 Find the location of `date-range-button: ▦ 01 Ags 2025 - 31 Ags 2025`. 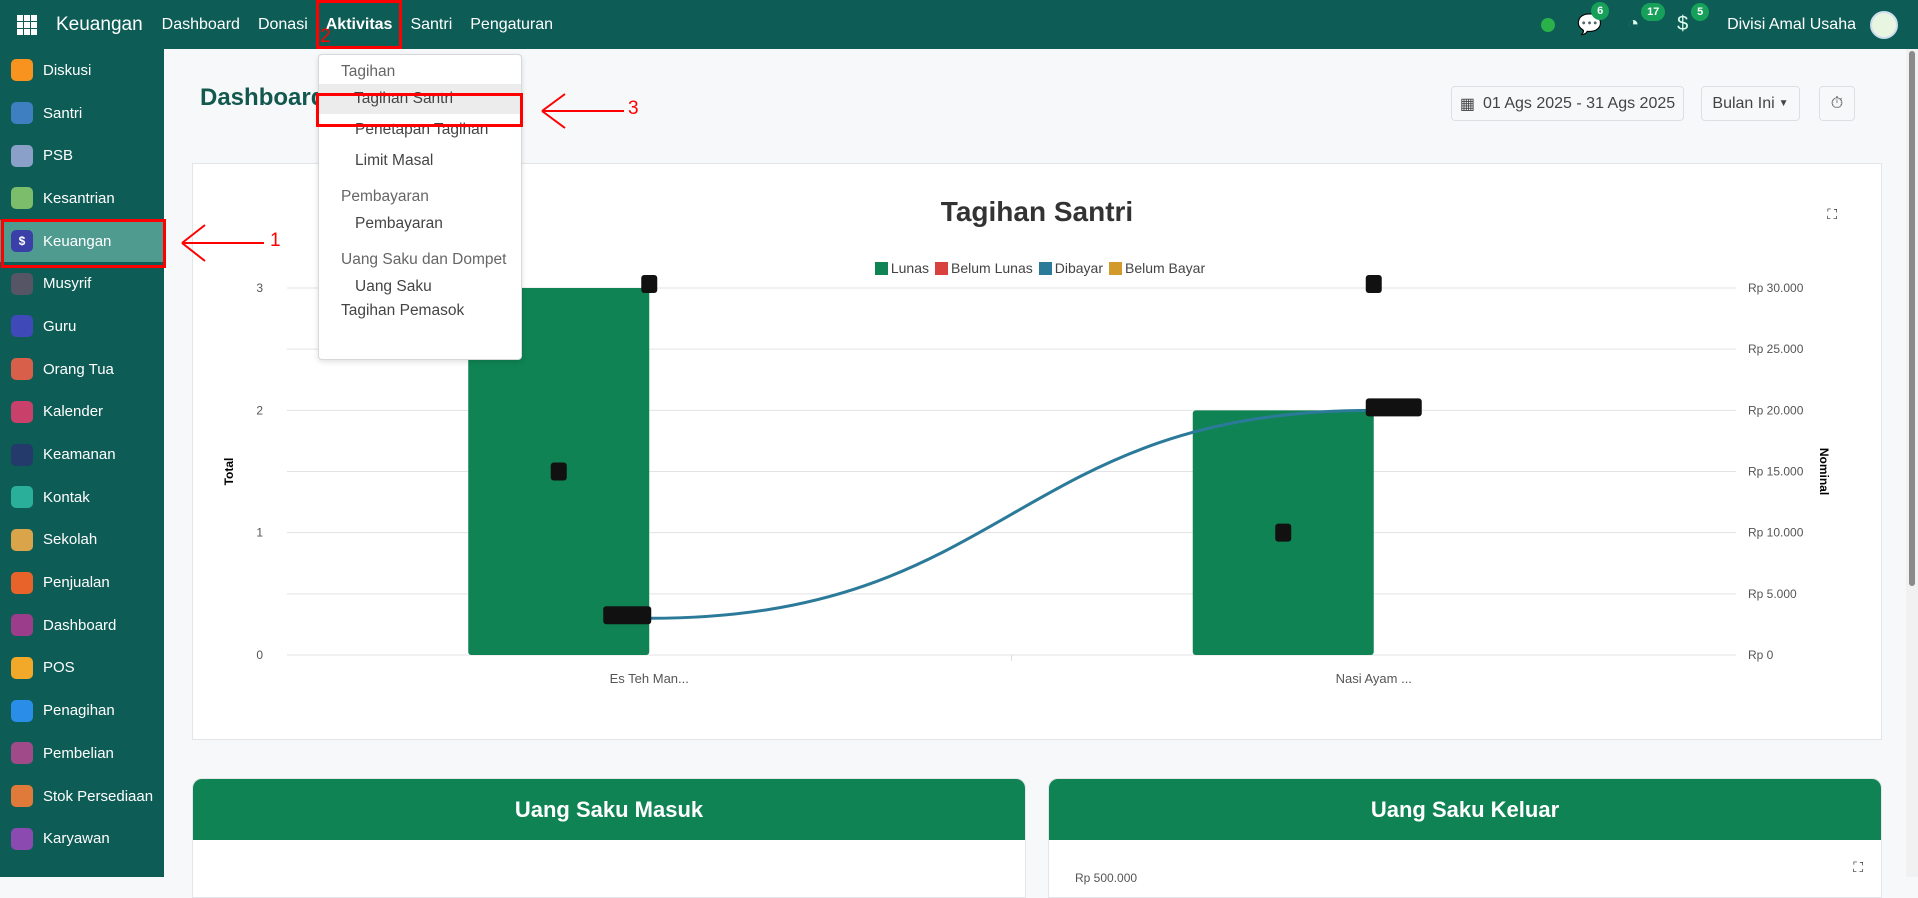

date-range-button: ▦ 01 Ags 2025 - 31 Ags 2025 is located at coordinates (1567, 103).